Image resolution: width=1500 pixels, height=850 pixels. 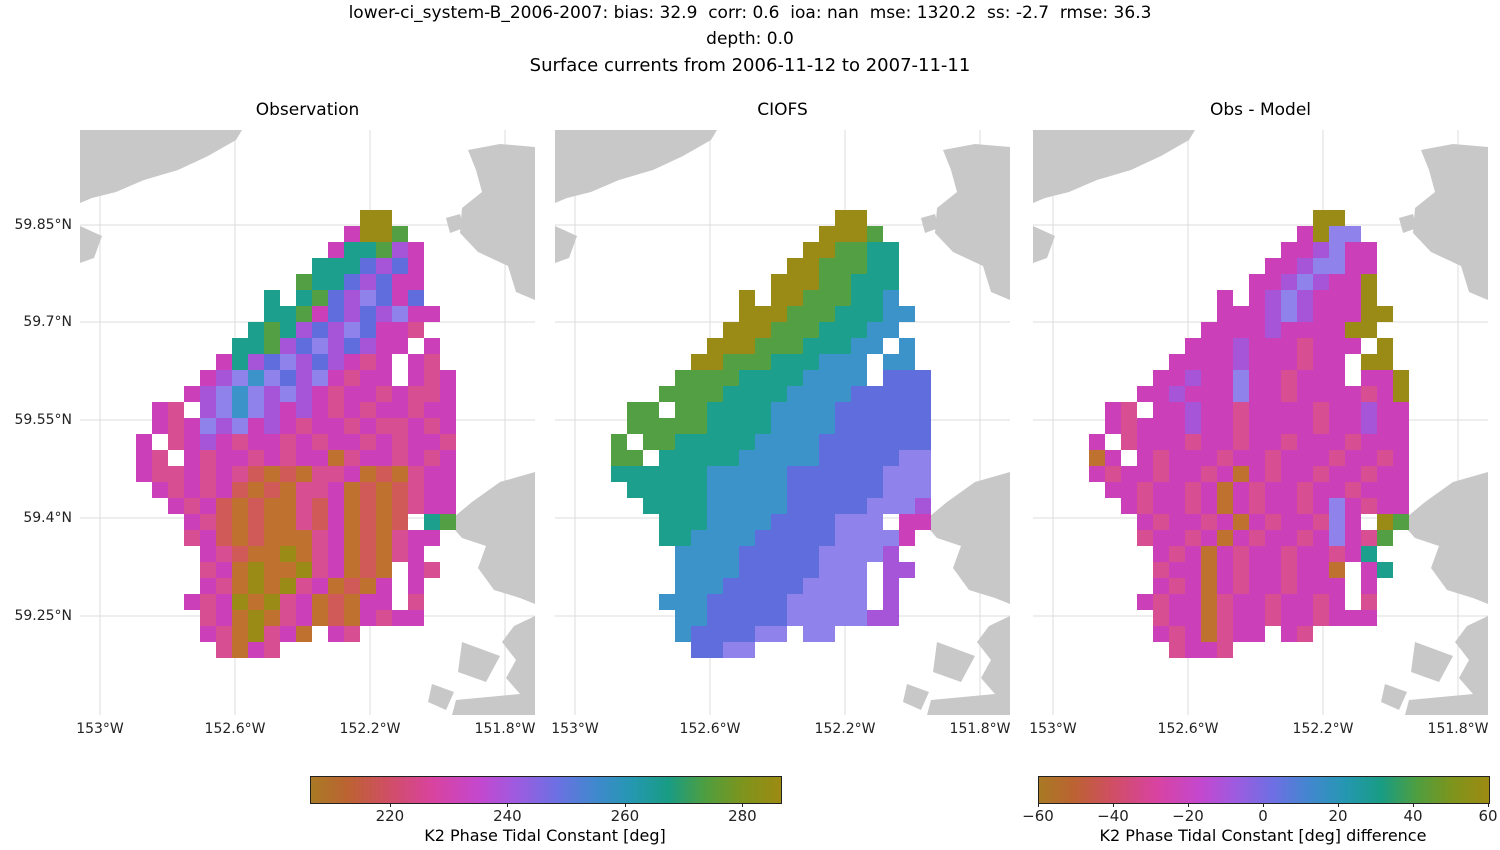 I want to click on colorbar-tick-label: 0, so click(x=1263, y=816).